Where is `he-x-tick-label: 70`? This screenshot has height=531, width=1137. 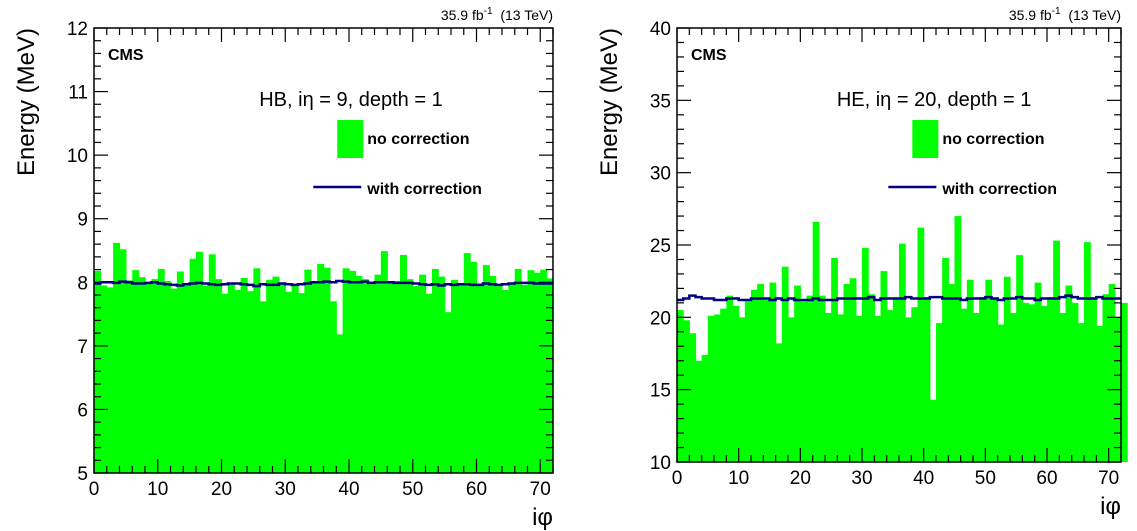
he-x-tick-label: 70 is located at coordinates (1108, 478).